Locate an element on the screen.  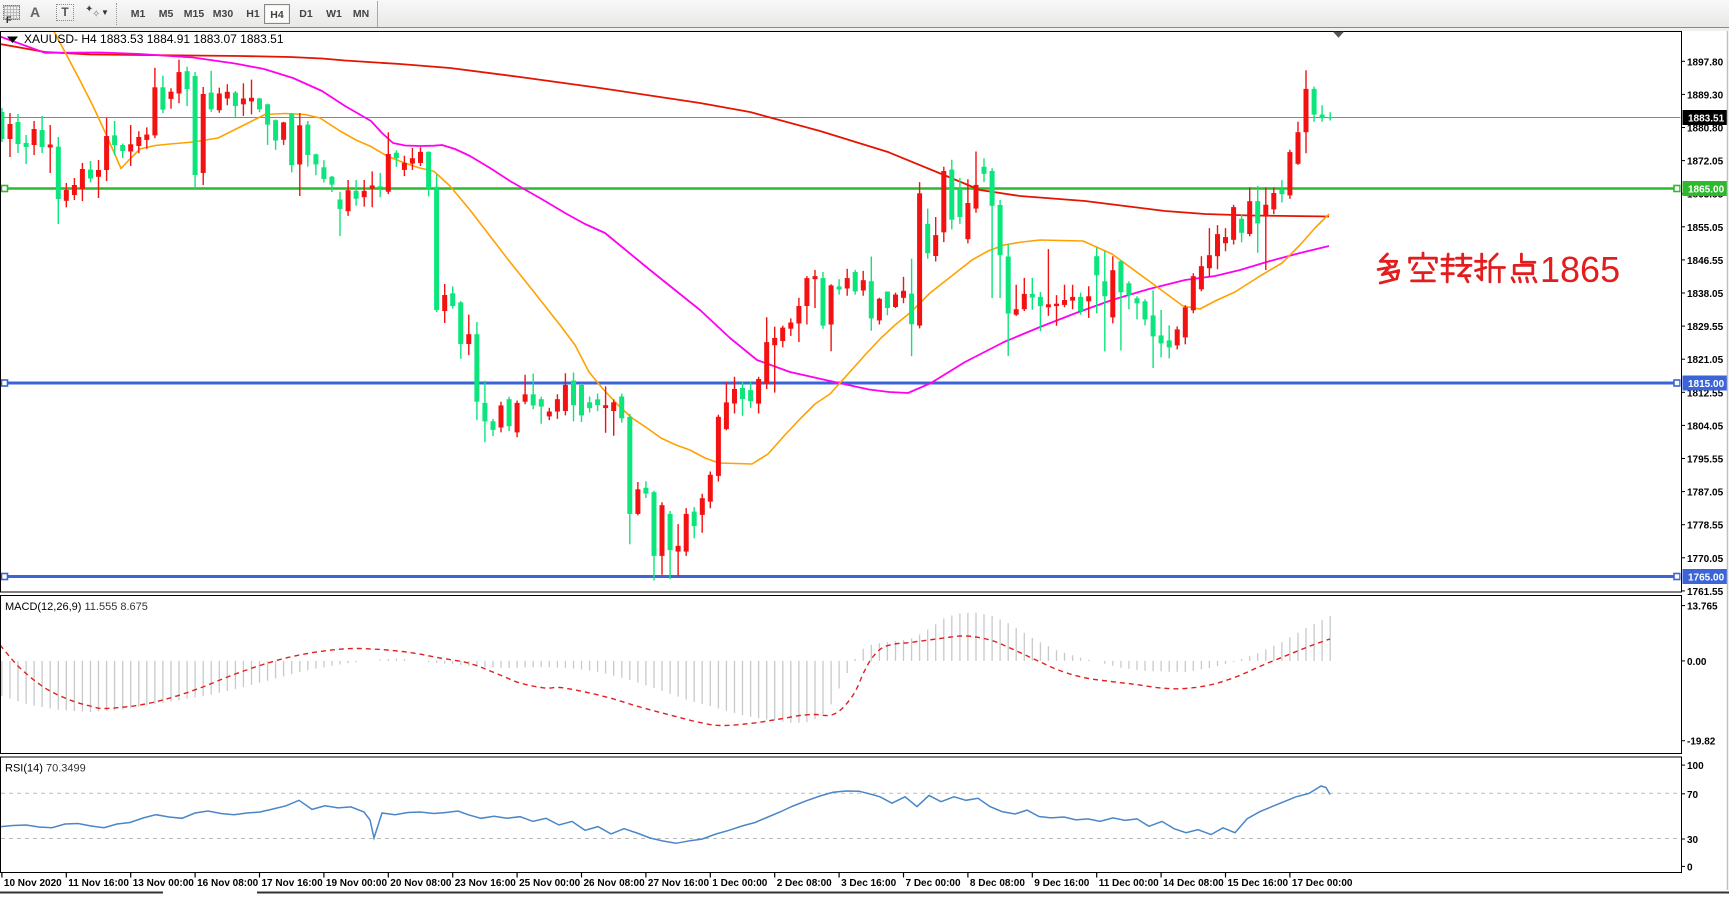
svg-text: 11 Dec 00:00 is located at coordinates (1129, 883).